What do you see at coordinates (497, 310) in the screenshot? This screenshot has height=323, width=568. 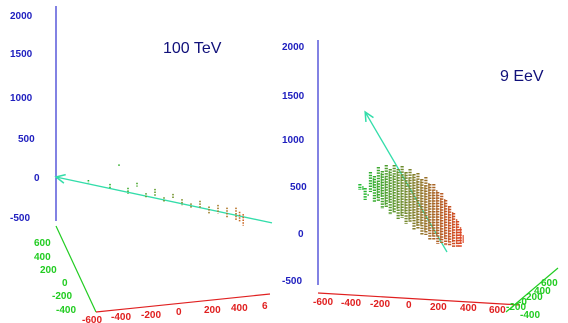 I see `x-tick-label: 600` at bounding box center [497, 310].